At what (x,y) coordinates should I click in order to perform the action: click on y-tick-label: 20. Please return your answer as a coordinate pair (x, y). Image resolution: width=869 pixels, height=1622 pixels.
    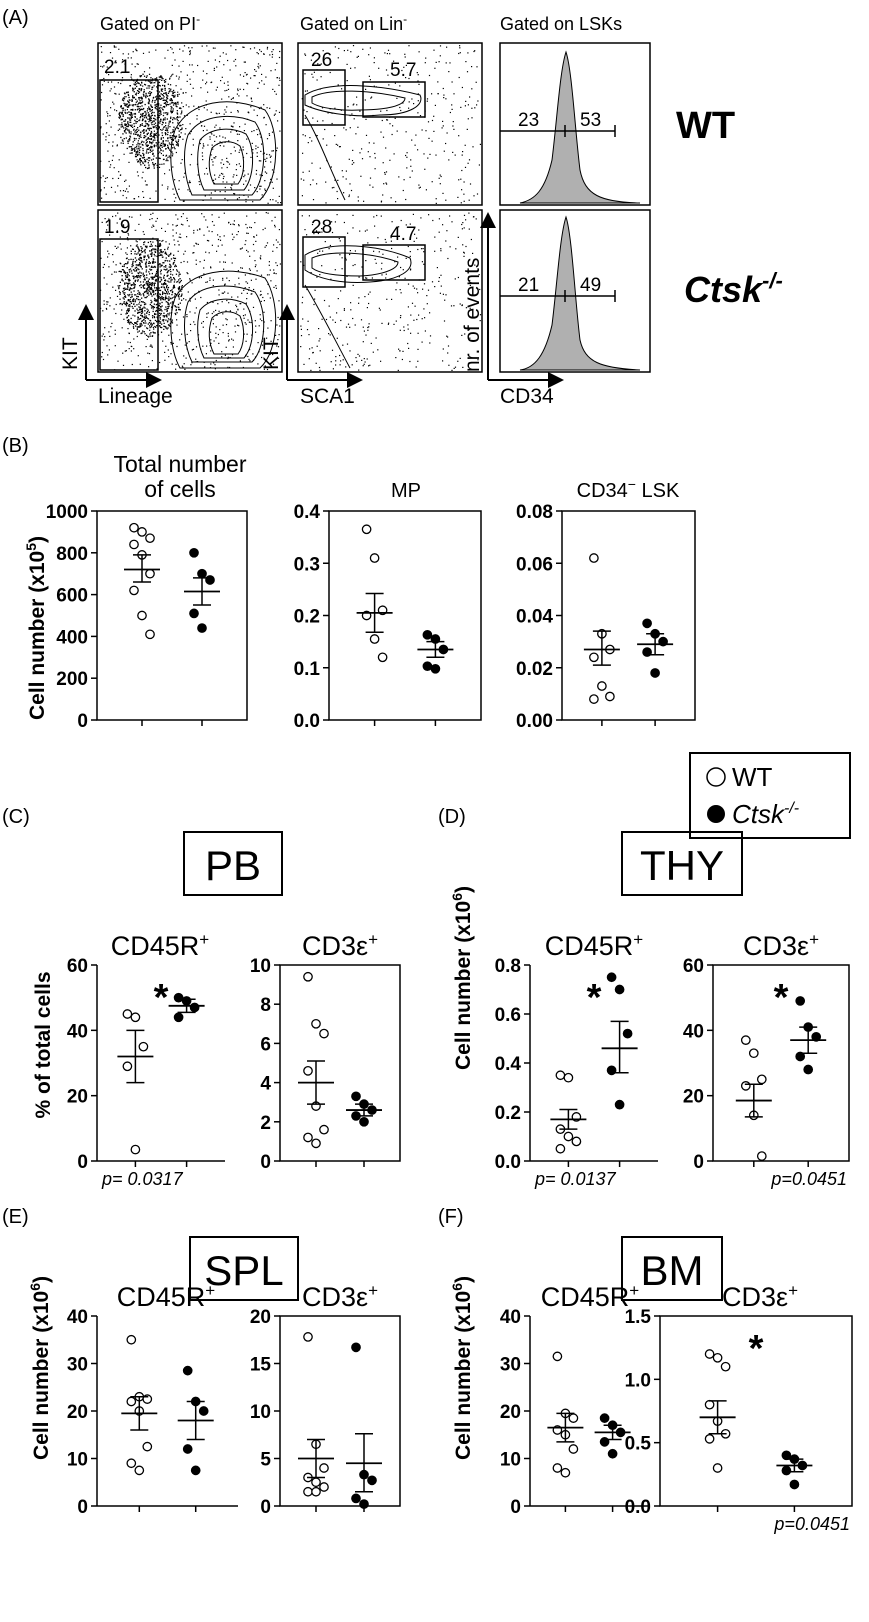
    Looking at the image, I should click on (693, 1097).